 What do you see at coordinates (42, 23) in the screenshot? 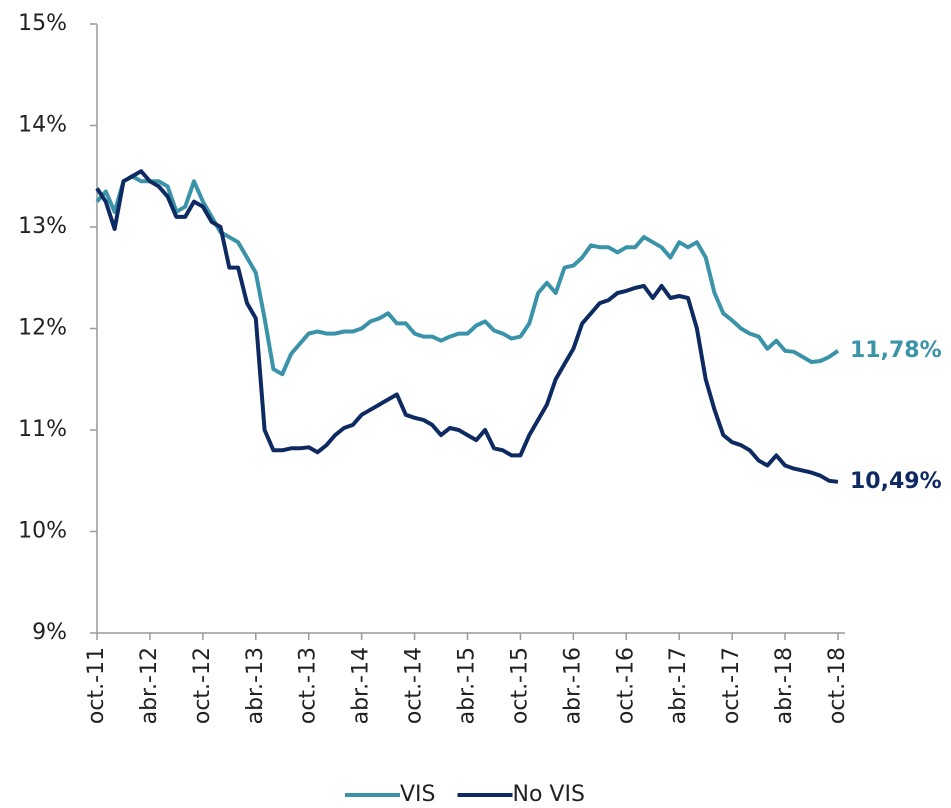
I see `y-tick-label: 15%` at bounding box center [42, 23].